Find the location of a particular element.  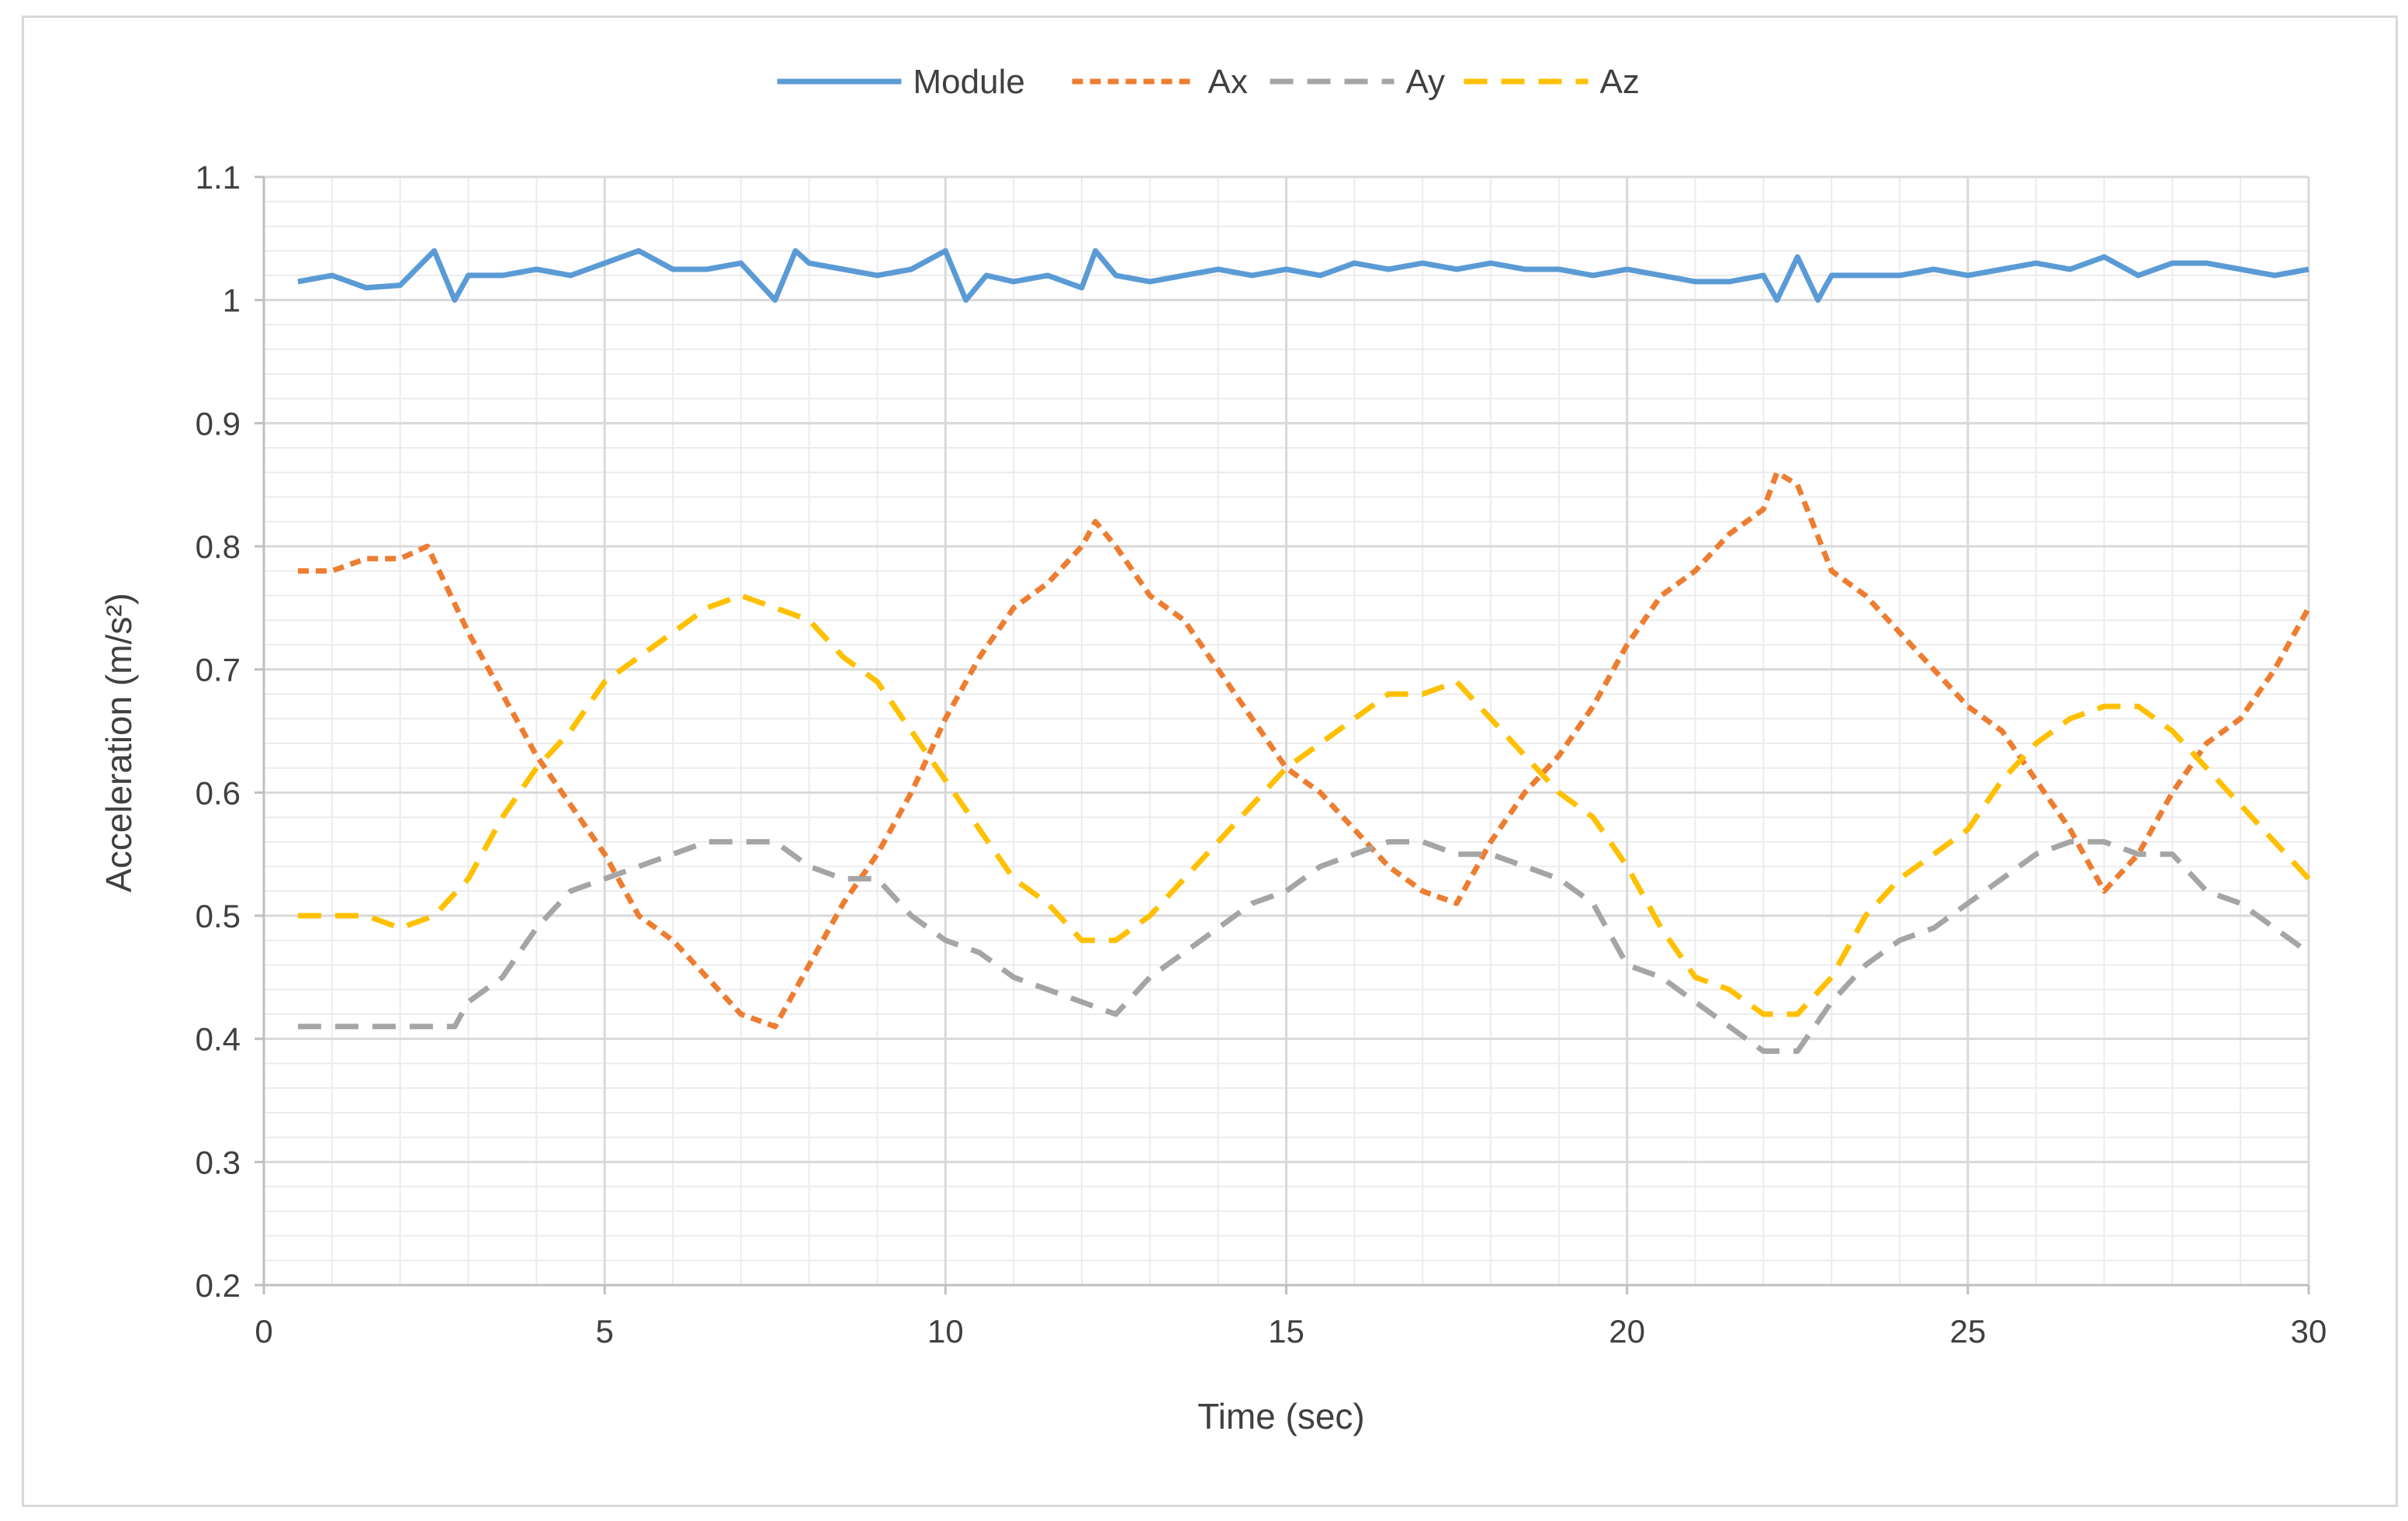

y-tick-label: 1 is located at coordinates (232, 300).